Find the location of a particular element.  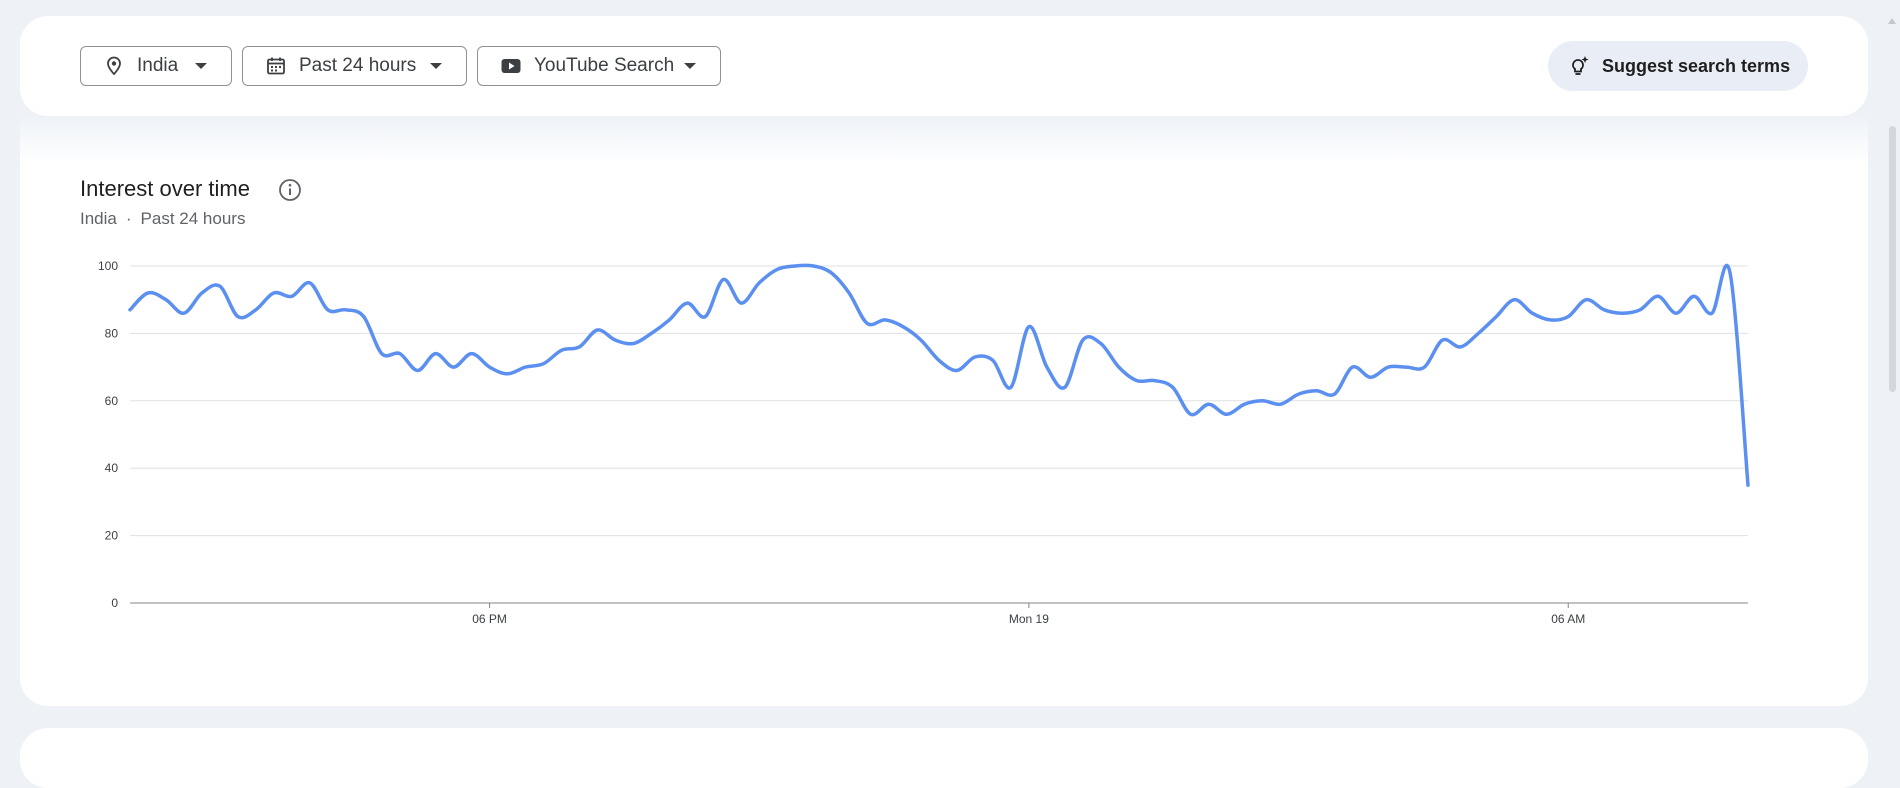

next-section-card is located at coordinates (944, 758).